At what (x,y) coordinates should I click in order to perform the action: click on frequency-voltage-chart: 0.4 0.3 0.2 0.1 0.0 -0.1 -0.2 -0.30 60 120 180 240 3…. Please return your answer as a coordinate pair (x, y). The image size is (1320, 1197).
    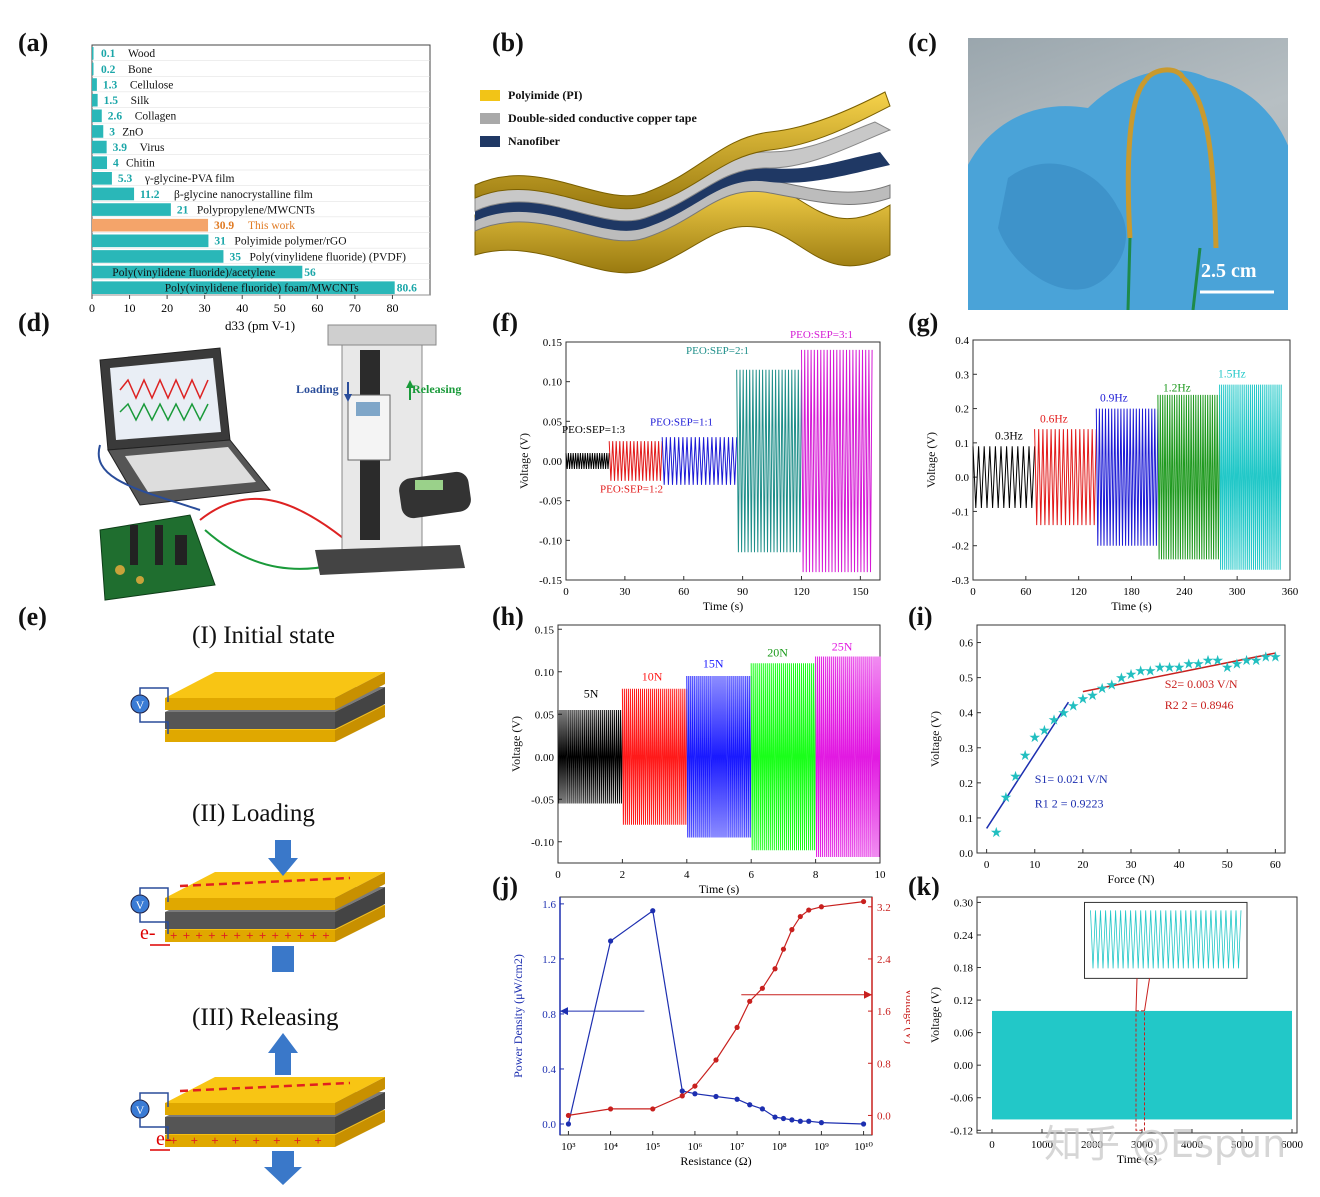
    Looking at the image, I should click on (1112, 474).